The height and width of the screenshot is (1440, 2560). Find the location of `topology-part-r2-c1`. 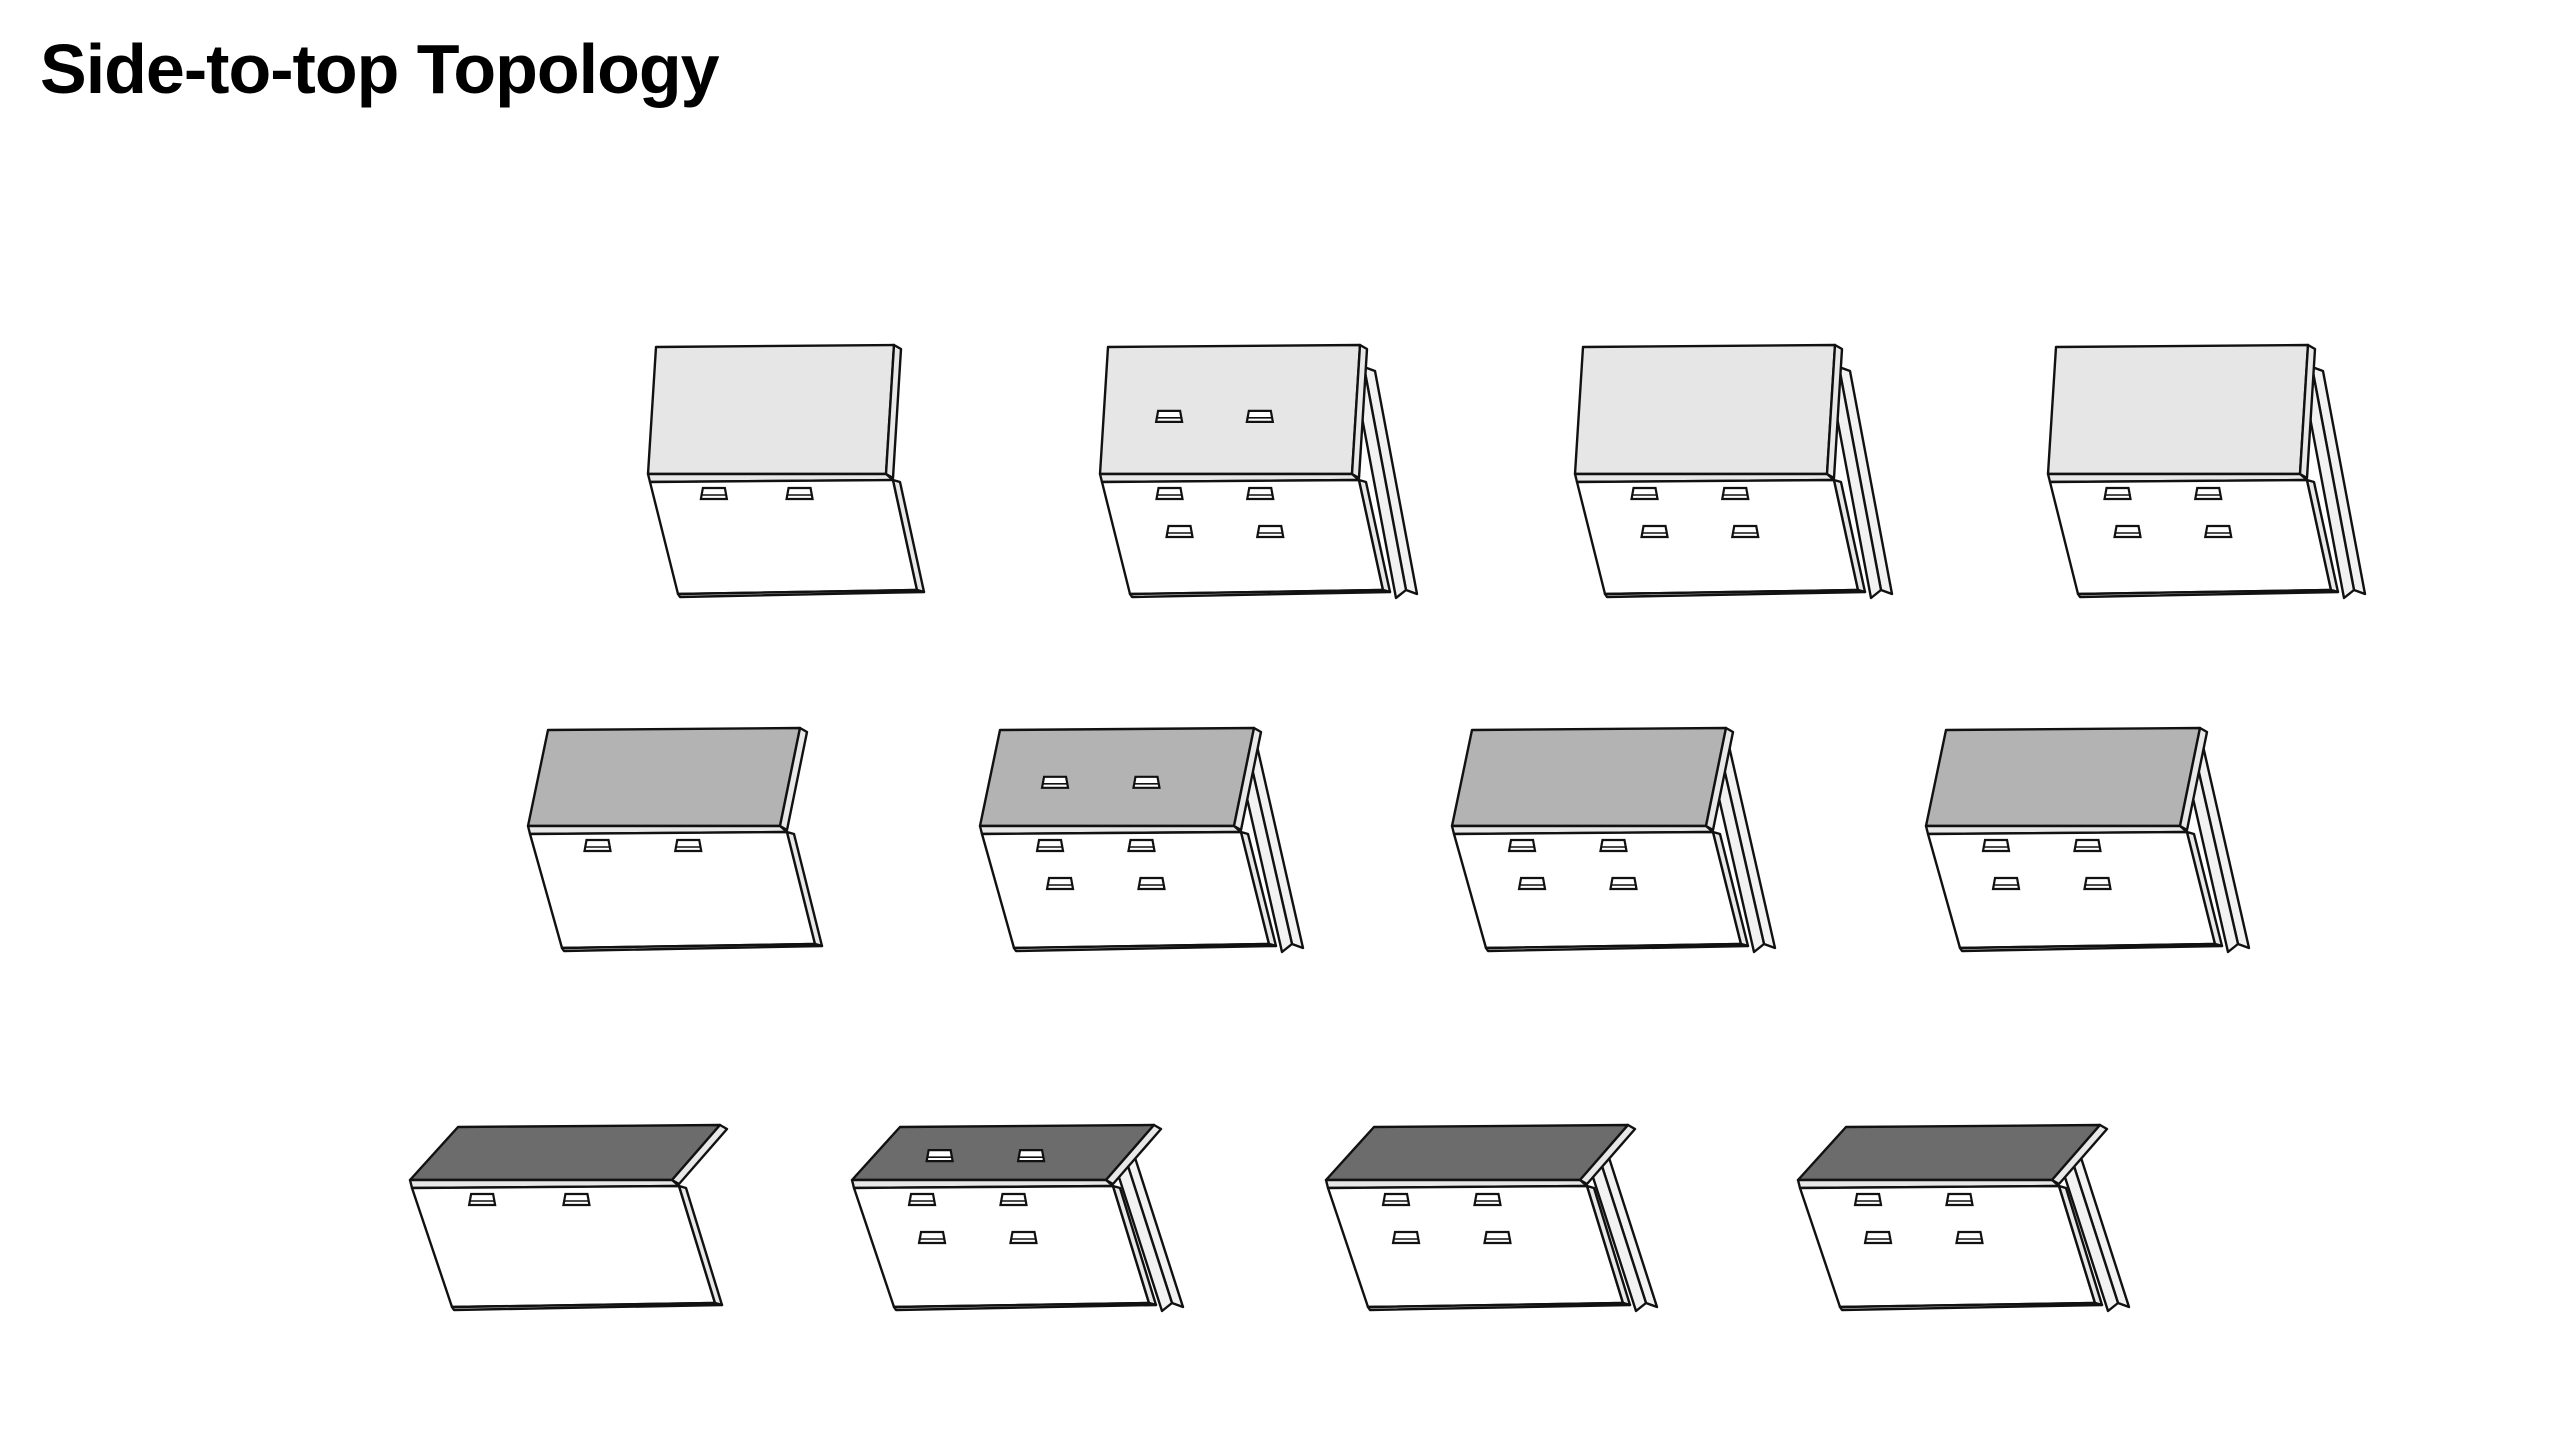

topology-part-r2-c1 is located at coordinates (675, 839).